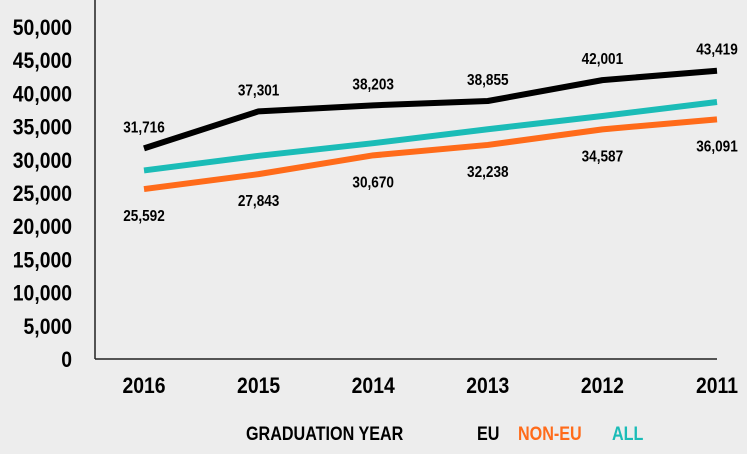 The image size is (747, 454). I want to click on legend-eu: EU, so click(488, 434).